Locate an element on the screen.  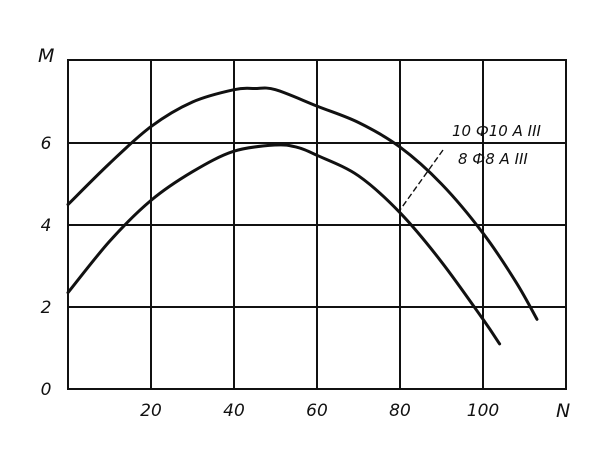
legend-label-series-1: 10 Ф10 А III is located at coordinates (496, 131).